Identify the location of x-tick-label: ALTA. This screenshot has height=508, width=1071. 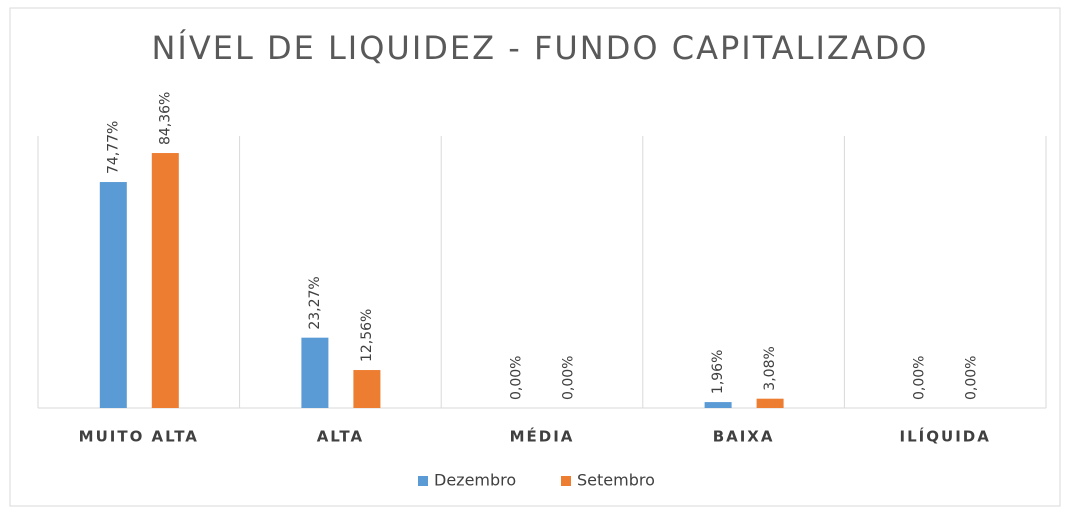
(340, 437).